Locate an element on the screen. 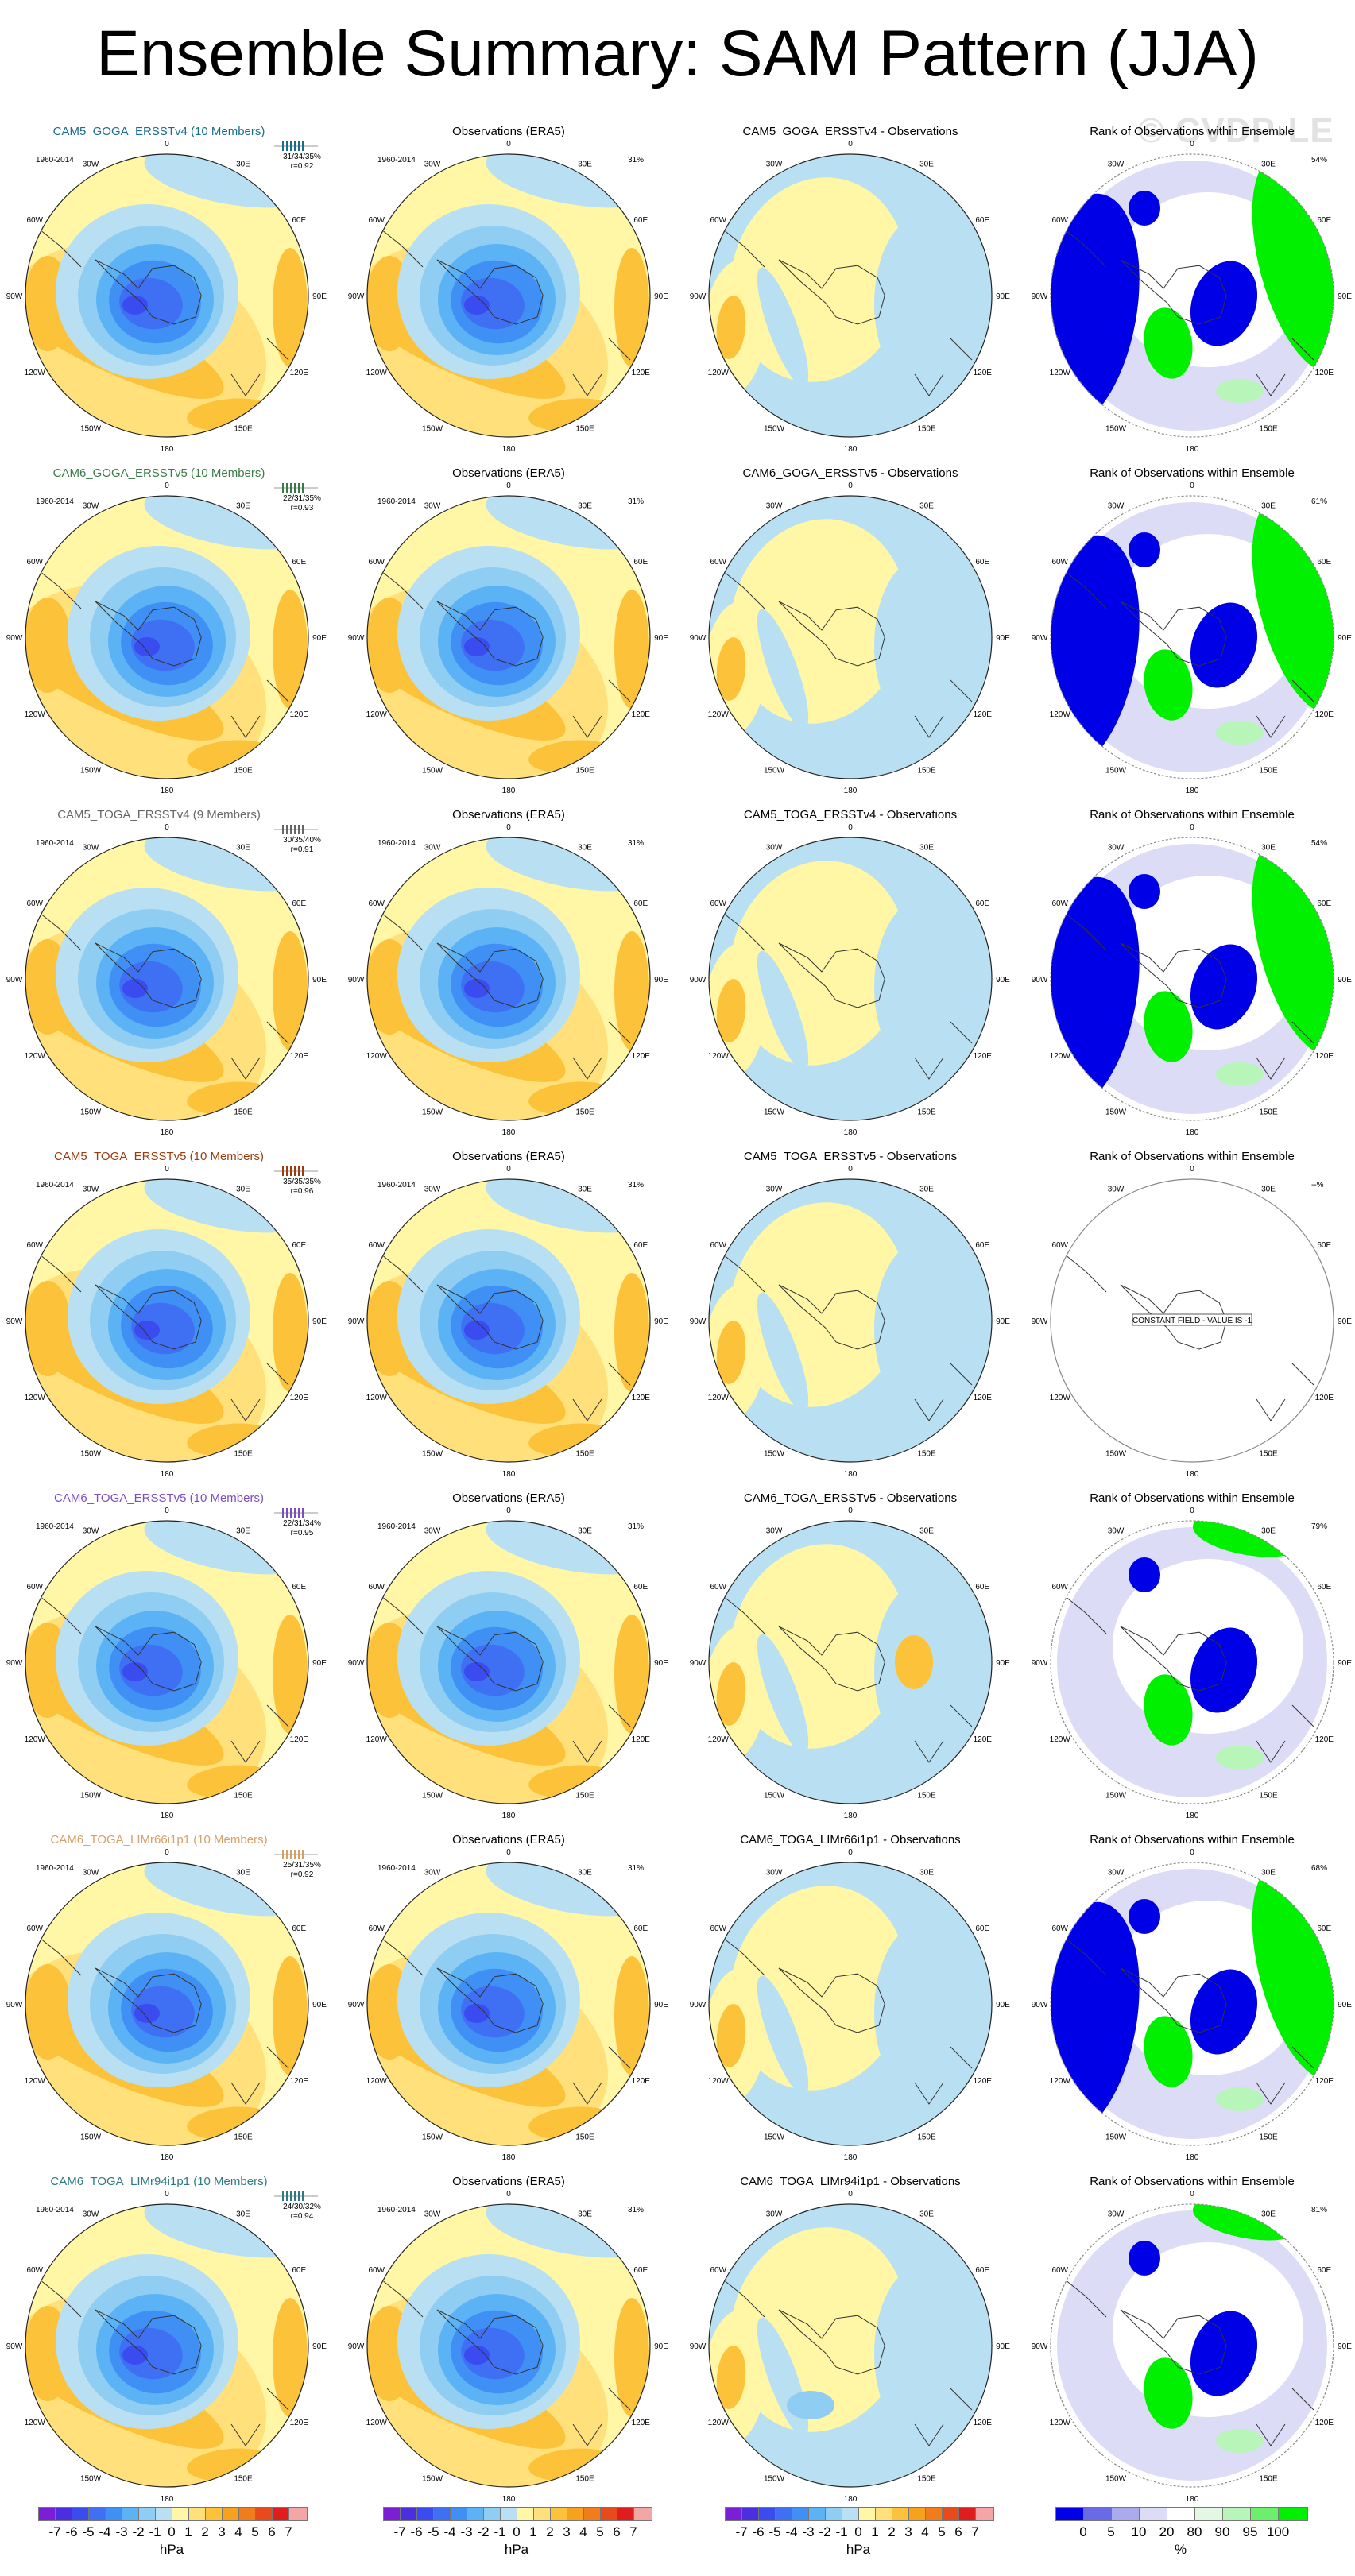 The image size is (1355, 2576). rank-field is located at coordinates (1192, 2345).